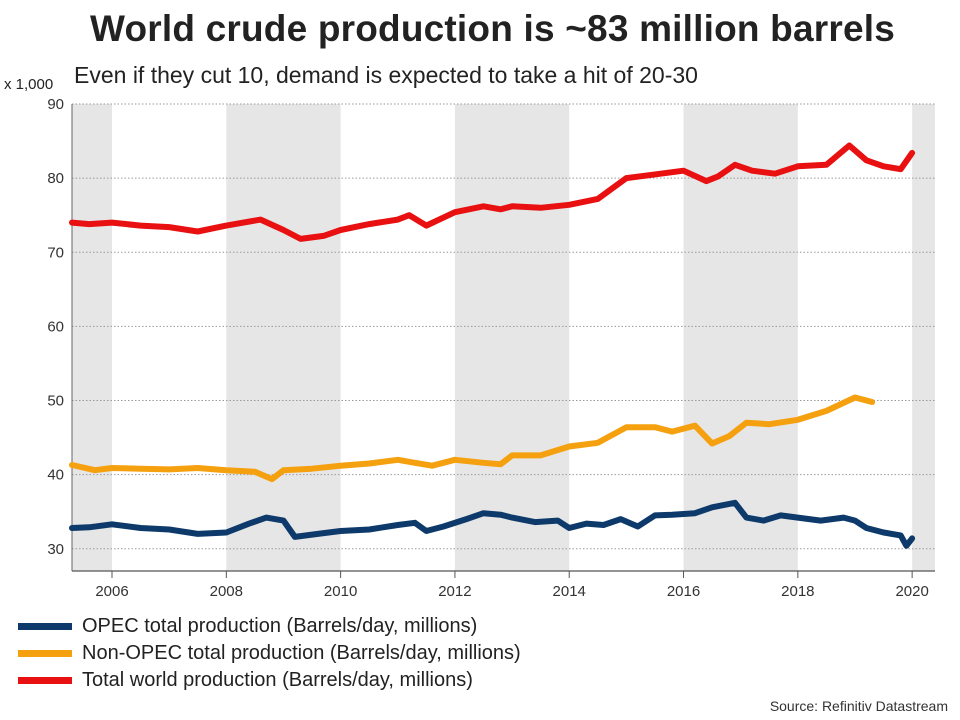 This screenshot has height=720, width=960. What do you see at coordinates (55, 326) in the screenshot?
I see `y-tick-label-60: 60` at bounding box center [55, 326].